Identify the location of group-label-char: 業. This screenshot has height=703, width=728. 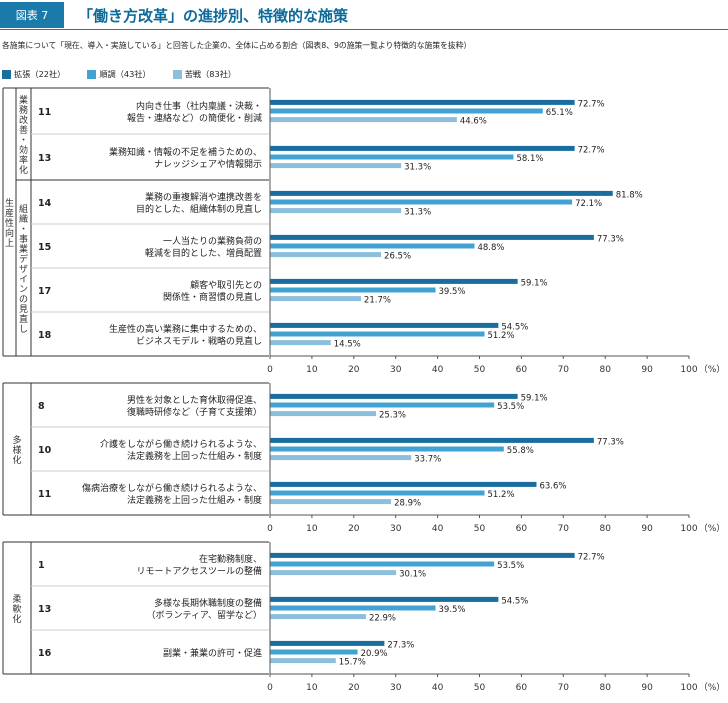
(23, 100).